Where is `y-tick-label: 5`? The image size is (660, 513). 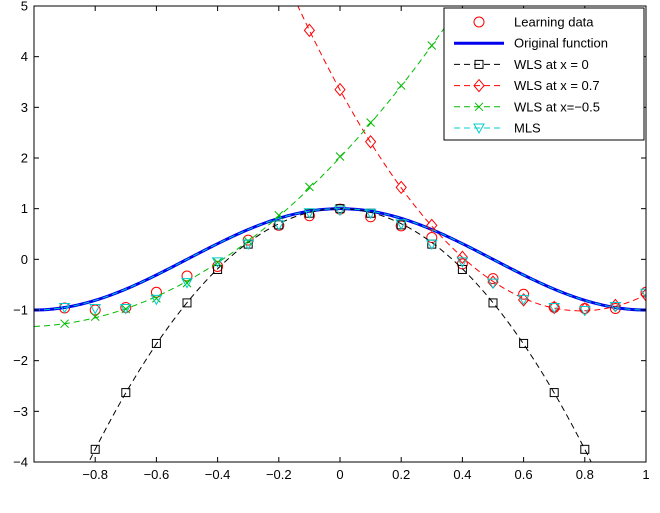 y-tick-label: 5 is located at coordinates (24, 7).